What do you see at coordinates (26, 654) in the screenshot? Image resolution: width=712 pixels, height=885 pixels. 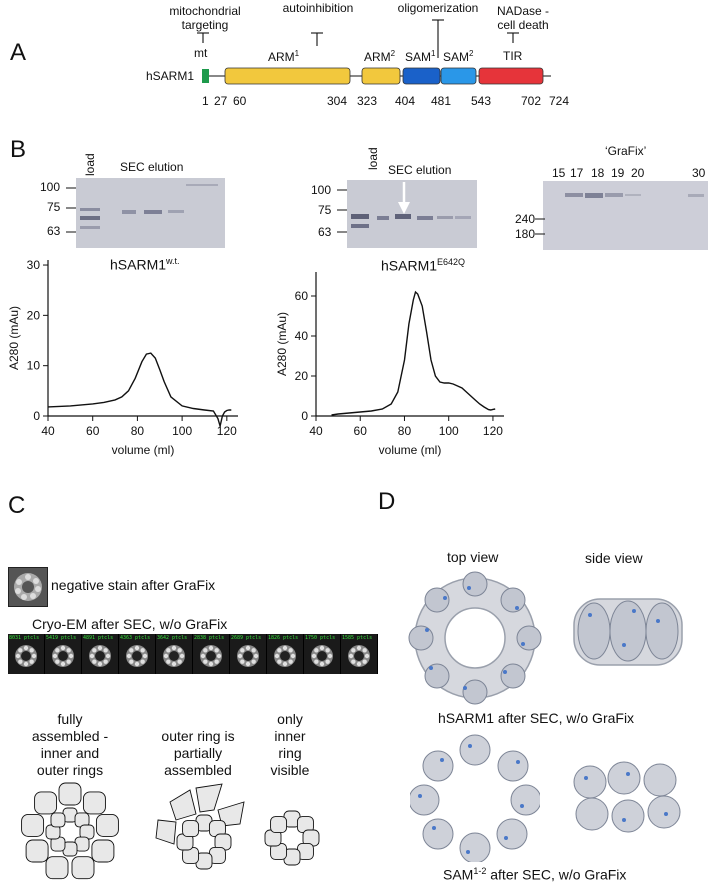 I see `cryo-em-class-average: 8031 ptcls` at bounding box center [26, 654].